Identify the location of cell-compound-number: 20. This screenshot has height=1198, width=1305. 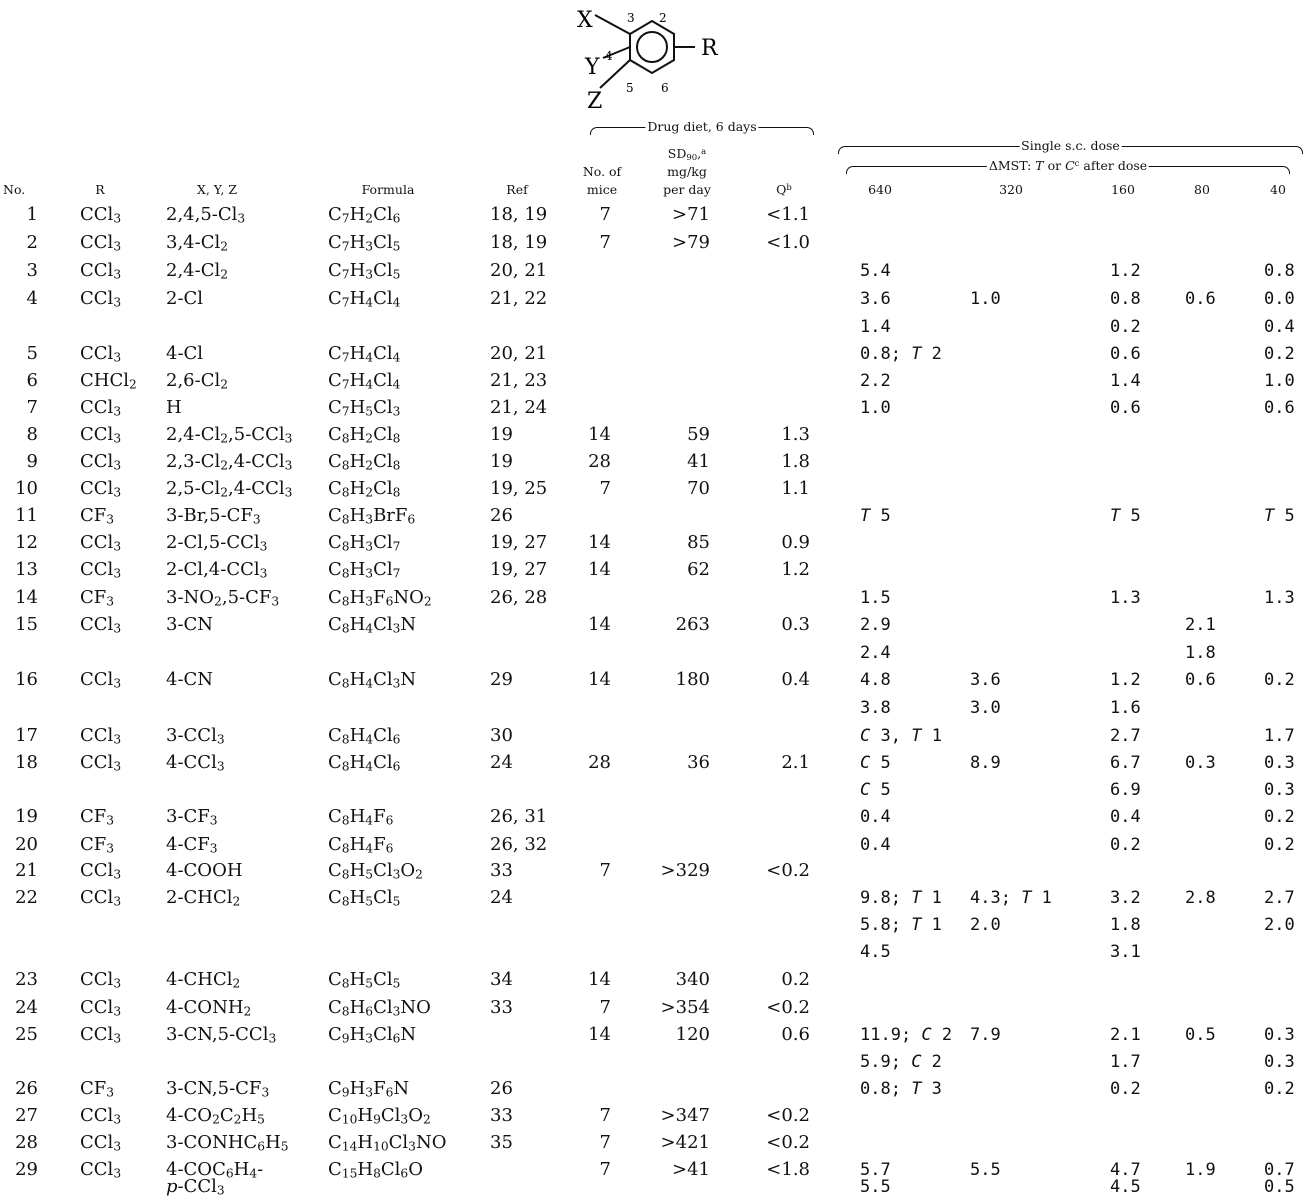
(26, 844).